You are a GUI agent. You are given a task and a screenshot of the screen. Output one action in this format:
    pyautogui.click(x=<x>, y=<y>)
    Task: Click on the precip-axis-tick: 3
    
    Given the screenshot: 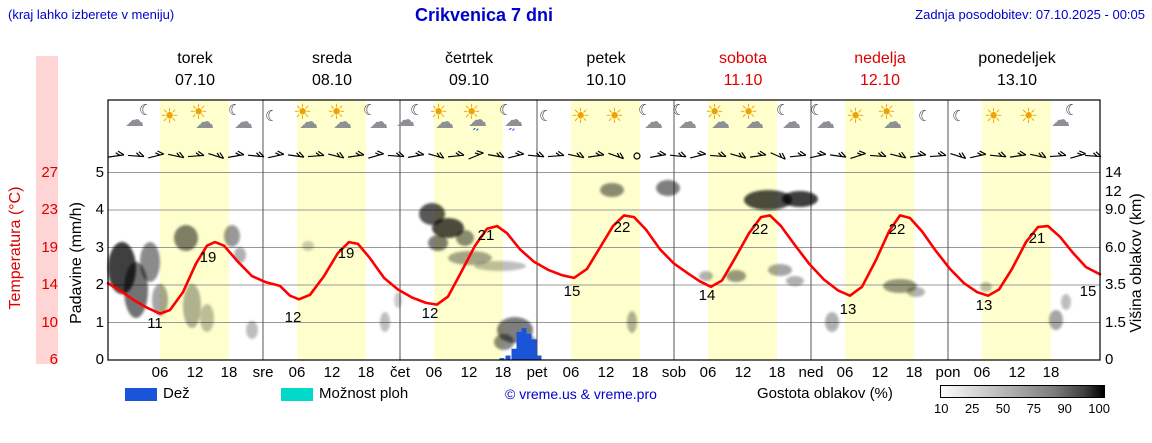 What is the action you would take?
    pyautogui.click(x=99, y=247)
    